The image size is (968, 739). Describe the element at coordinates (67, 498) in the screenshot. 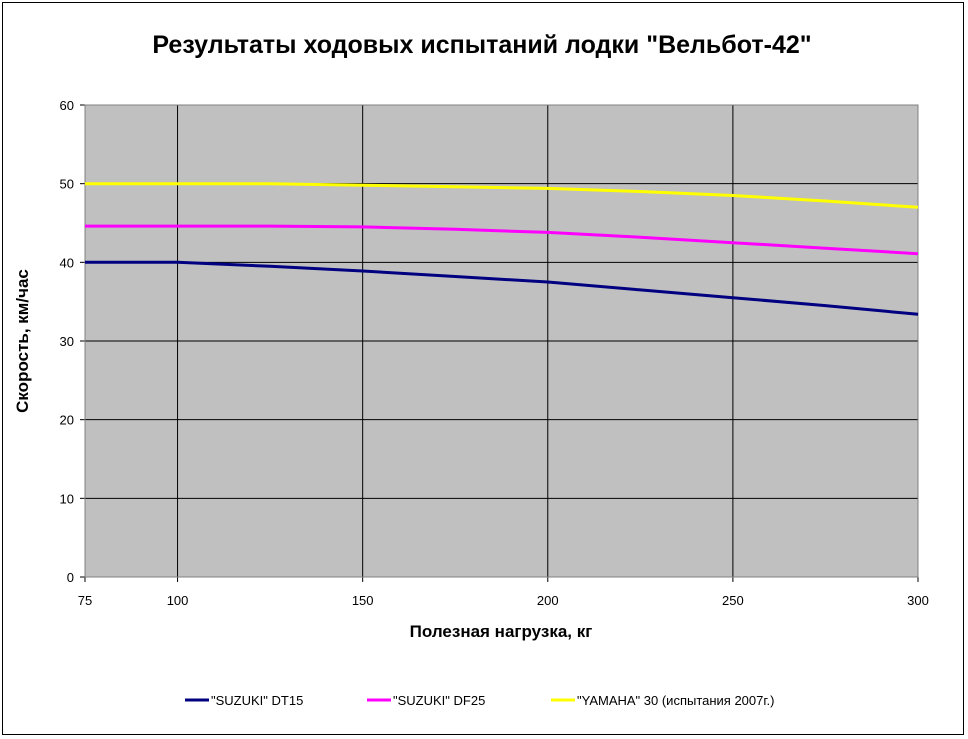

I see `y-tick-label: 10` at that location.